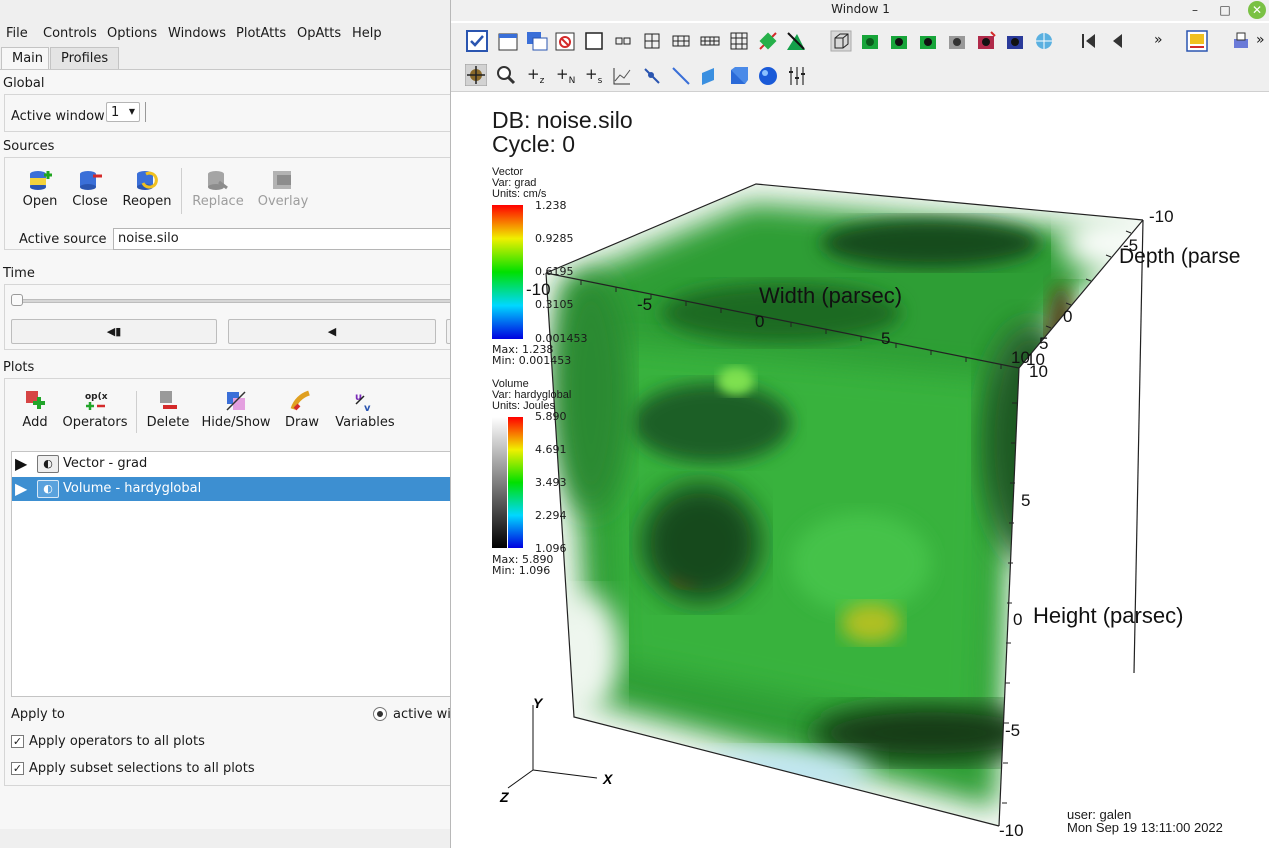 The image size is (1269, 848). I want to click on overlay-button: Overlay, so click(283, 188).